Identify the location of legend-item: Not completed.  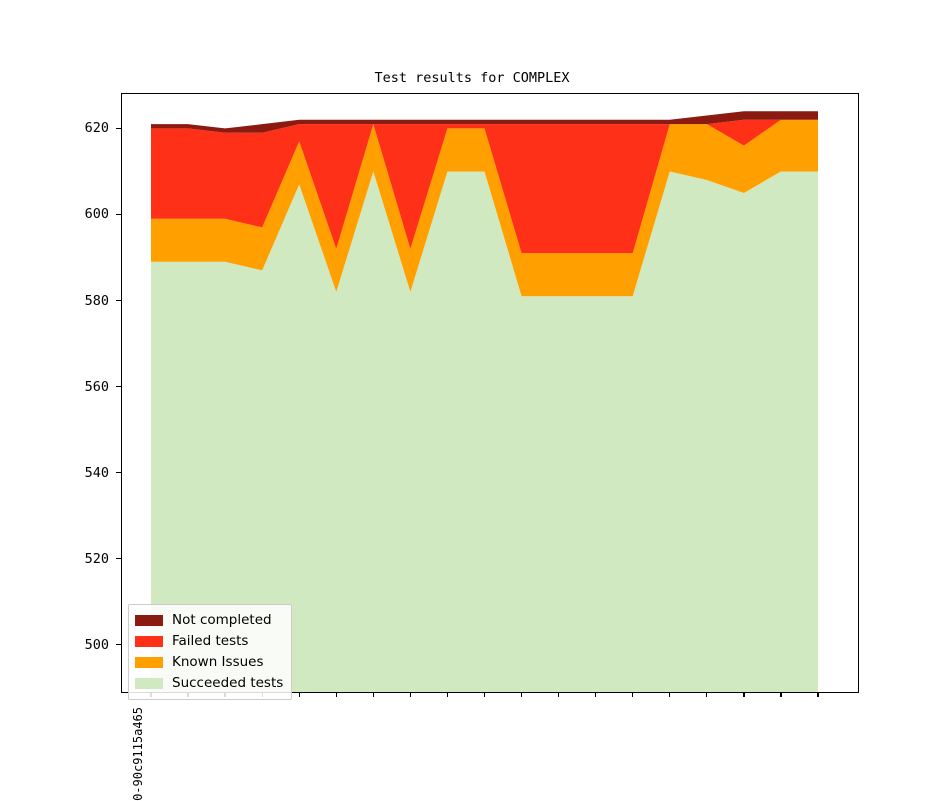
(209, 620).